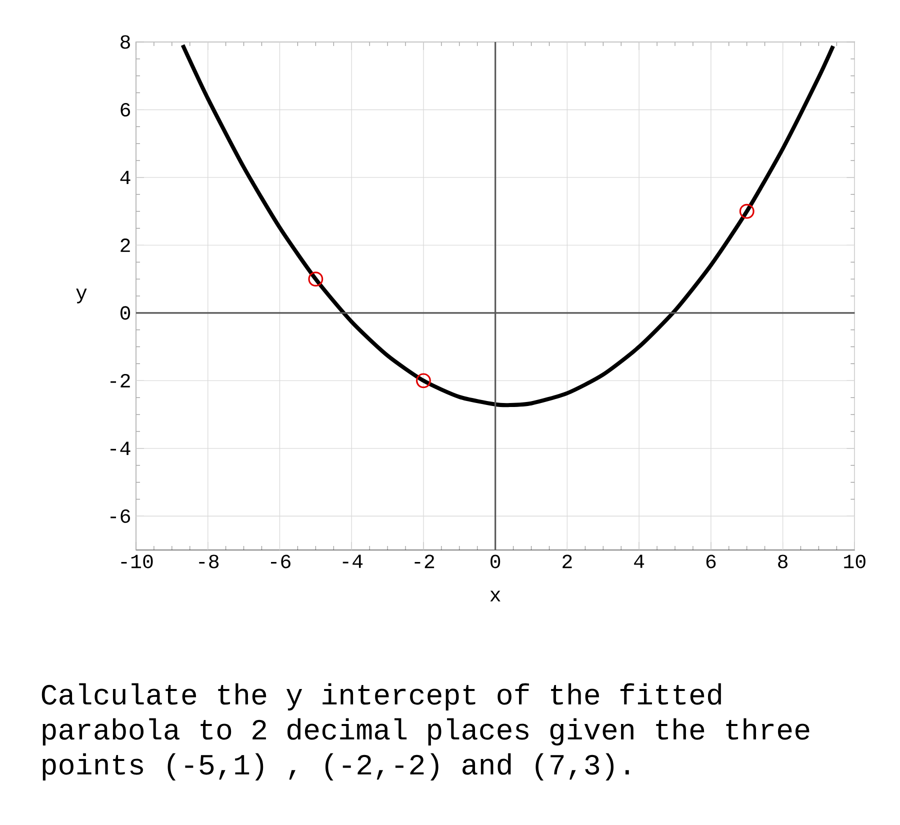 This screenshot has height=825, width=900. I want to click on y-tick-label: -2, so click(120, 381).